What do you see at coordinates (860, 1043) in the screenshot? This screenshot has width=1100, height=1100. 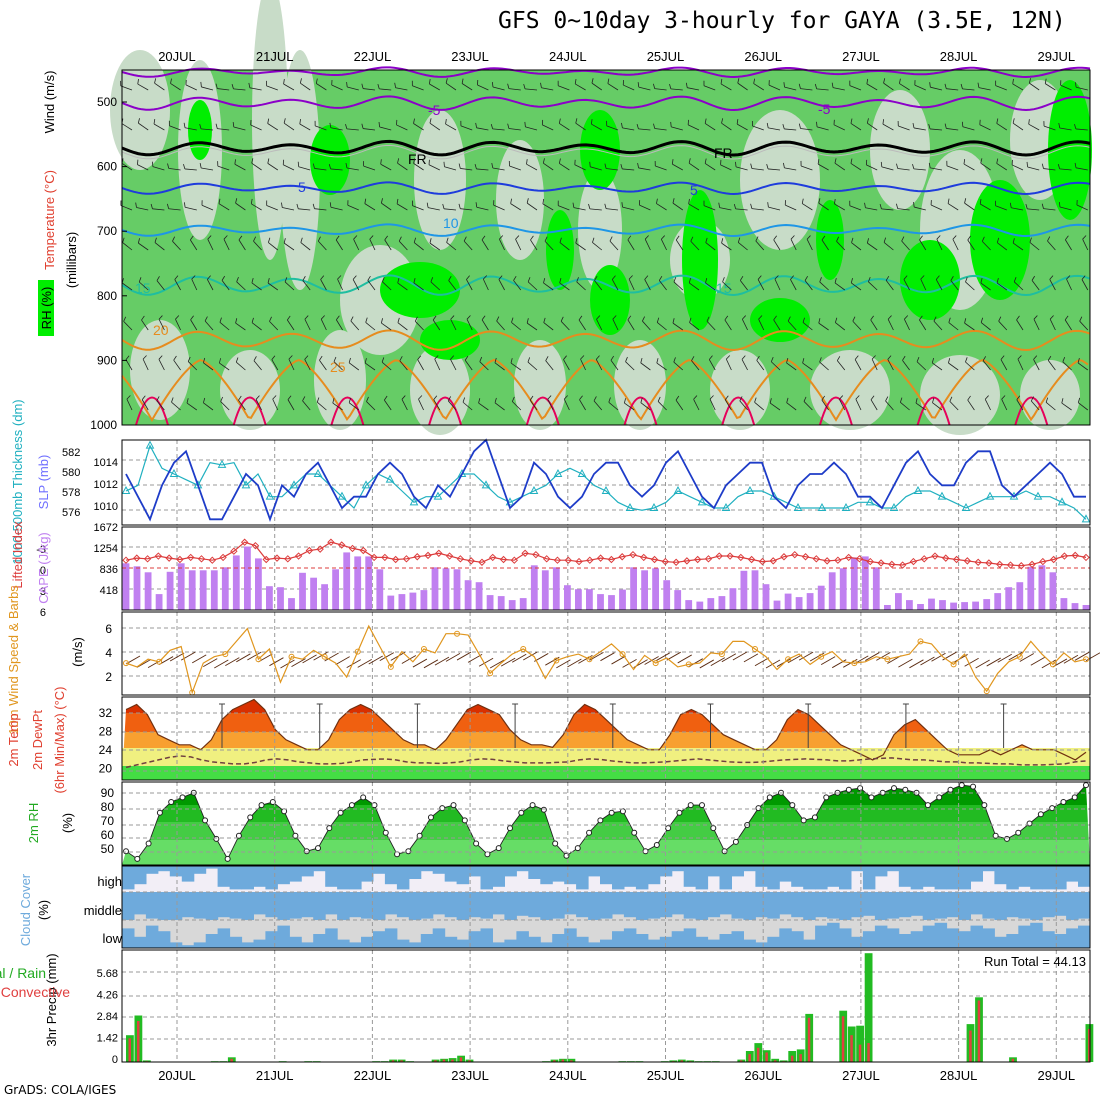 I see `precip-total-bar` at bounding box center [860, 1043].